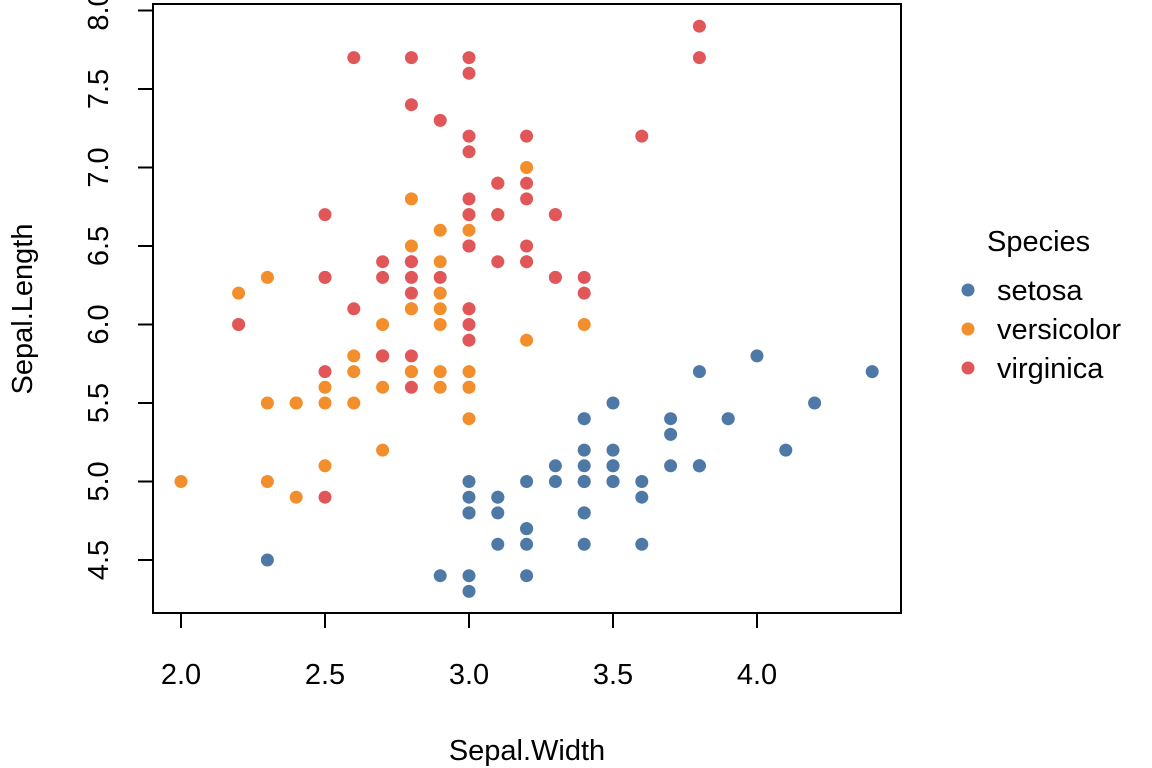  Describe the element at coordinates (1040, 291) in the screenshot. I see `legend-label-setosa: setosa` at that location.